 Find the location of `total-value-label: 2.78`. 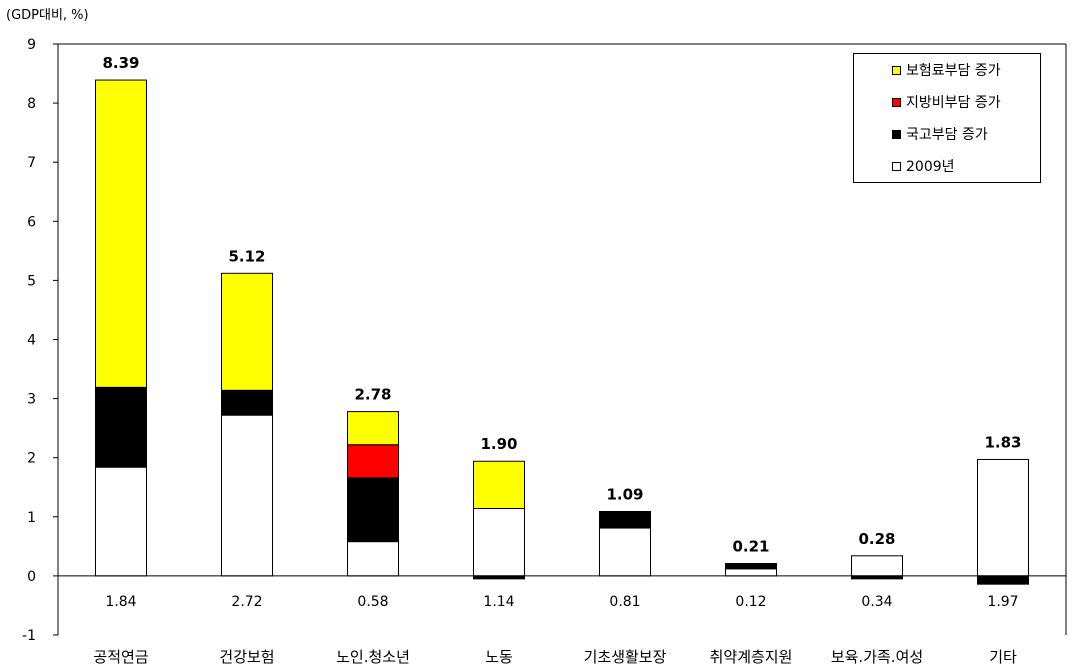

total-value-label: 2.78 is located at coordinates (372, 395).